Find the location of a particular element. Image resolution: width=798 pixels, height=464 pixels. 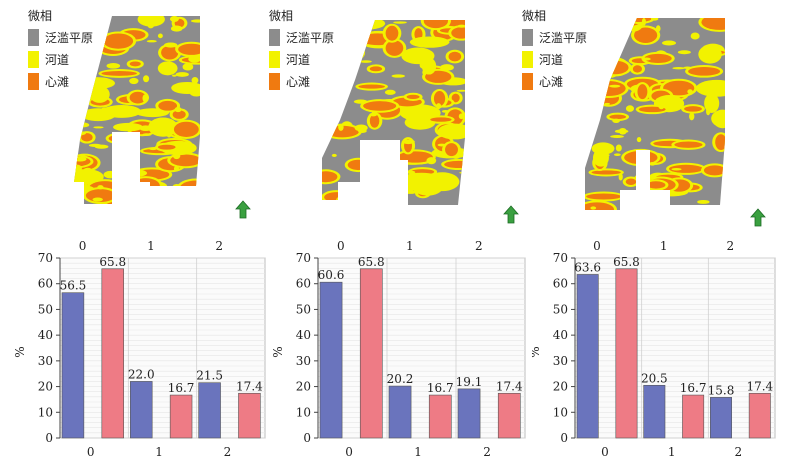

map-legend: 微相 泛滥平原 河道 心滩 is located at coordinates (60, 50).